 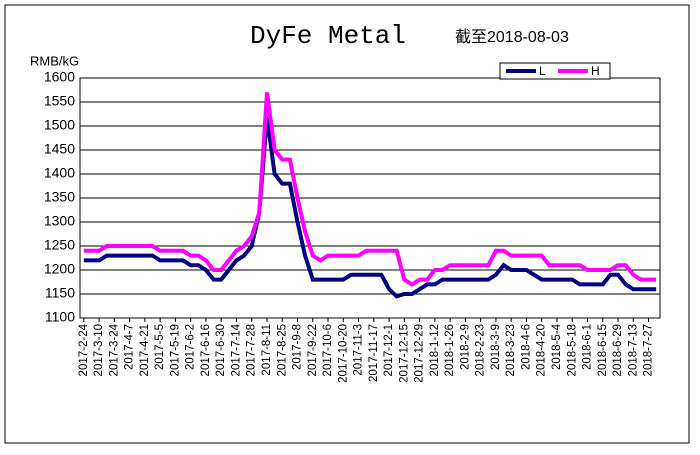 I want to click on x-tick-label: 2017-11-3, so click(x=359, y=350).